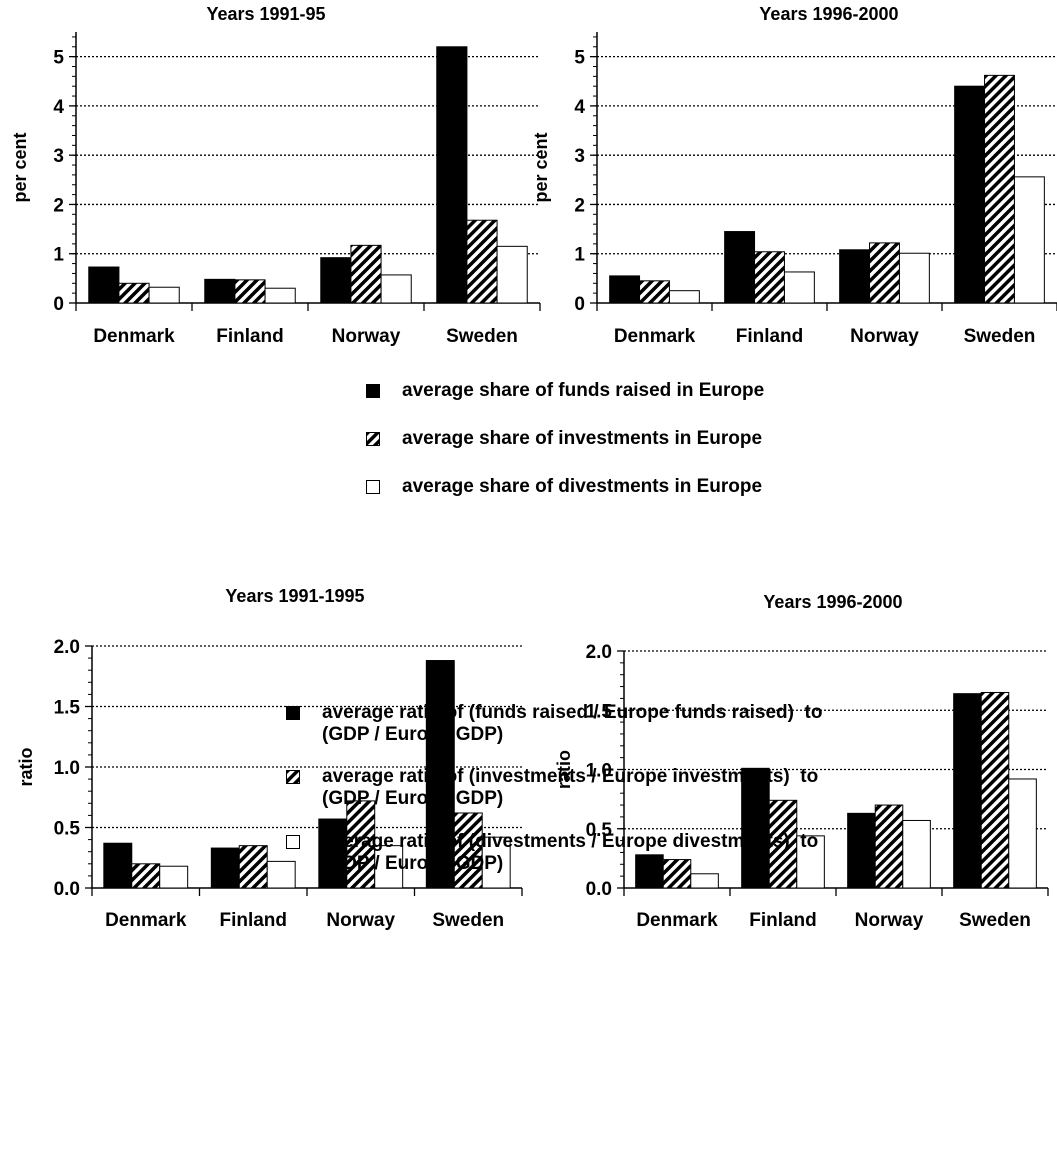 The image size is (1057, 1165). What do you see at coordinates (360, 920) in the screenshot?
I see `chart3-category-label: Norway` at bounding box center [360, 920].